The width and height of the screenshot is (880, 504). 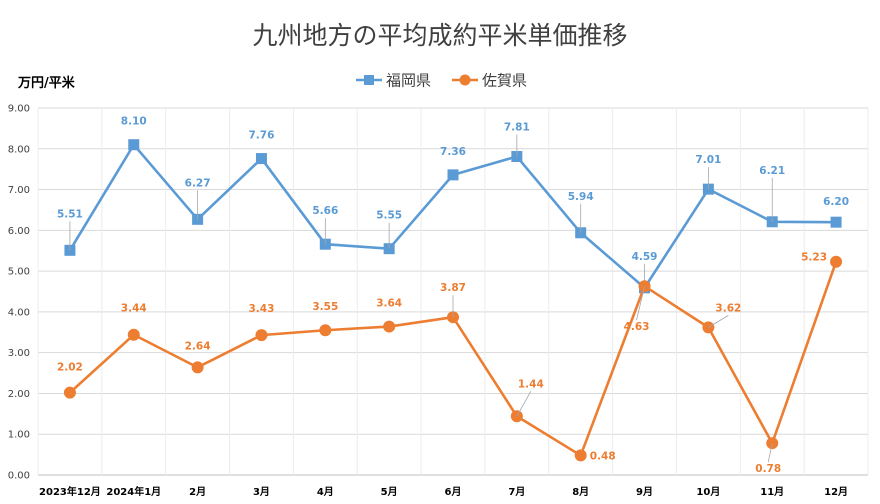 I want to click on data-label: 8.10, so click(x=134, y=122).